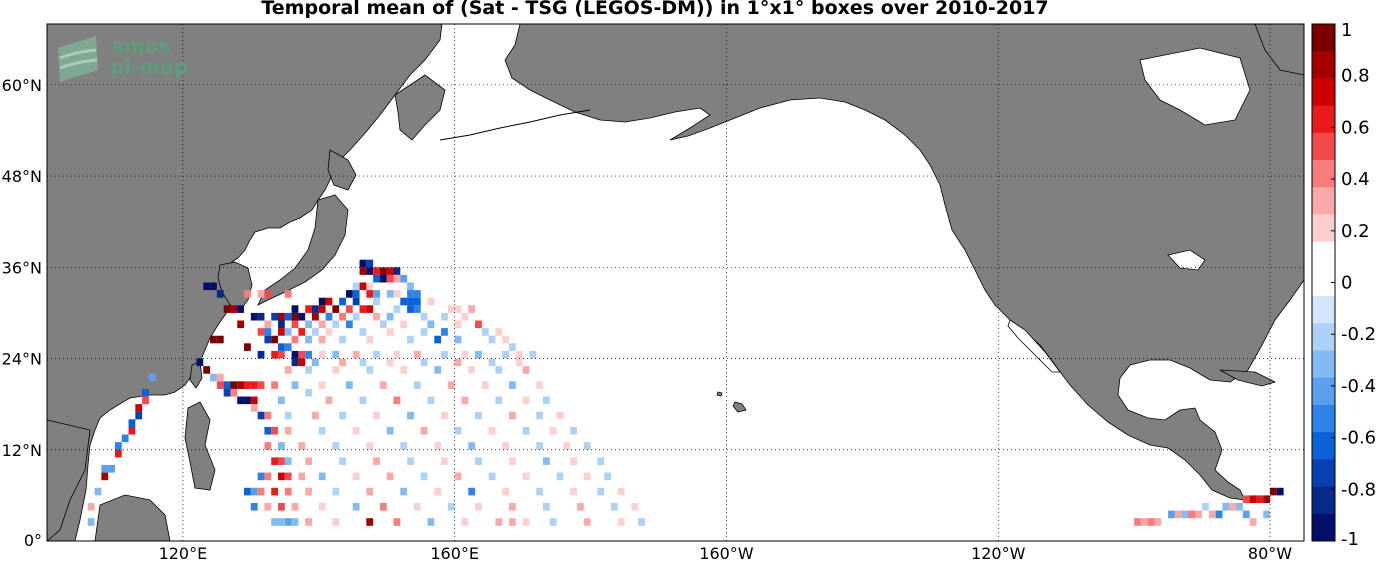 Image resolution: width=1383 pixels, height=562 pixels. I want to click on colorbar-tick-label: -0.2, so click(1358, 334).